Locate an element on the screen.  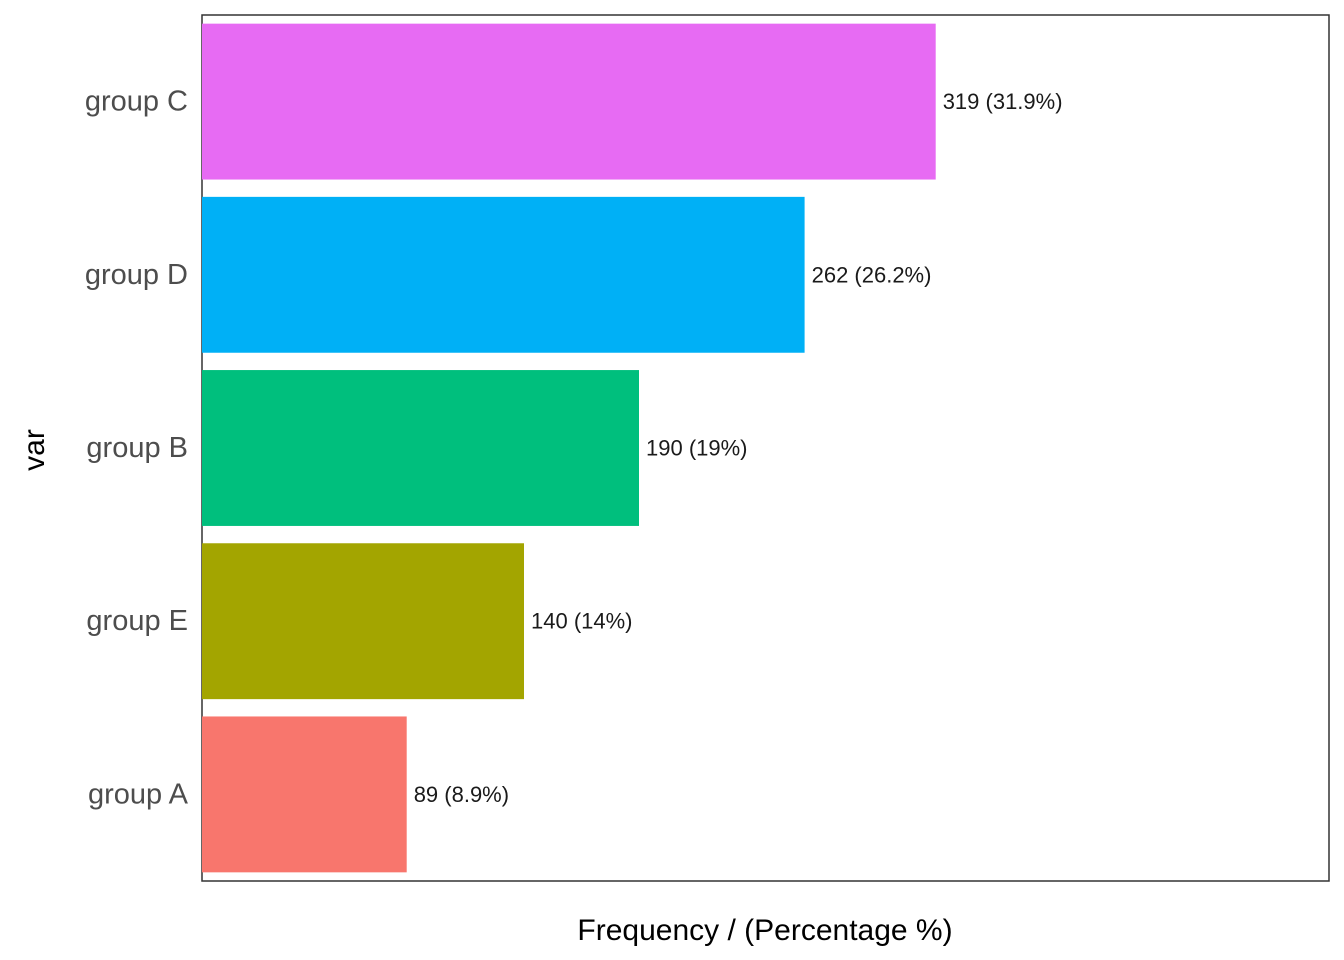
data-label: 262 (26.2%) is located at coordinates (872, 274).